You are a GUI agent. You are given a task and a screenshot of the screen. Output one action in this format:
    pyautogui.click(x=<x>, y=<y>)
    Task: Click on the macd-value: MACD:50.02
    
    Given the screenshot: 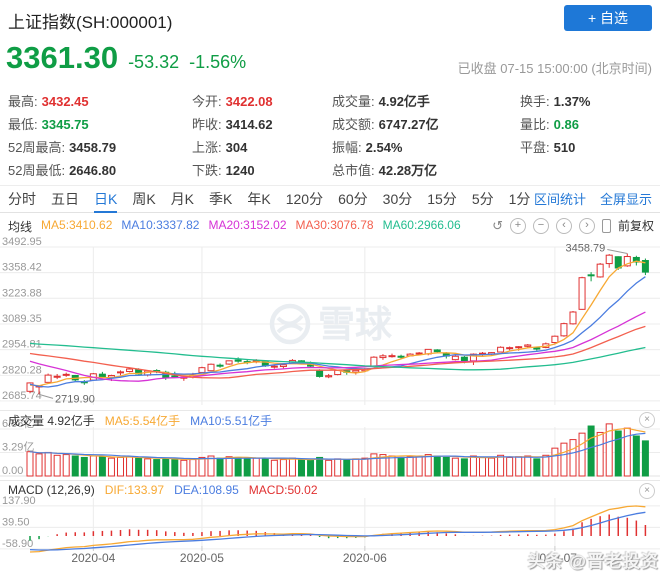 What is the action you would take?
    pyautogui.click(x=283, y=490)
    